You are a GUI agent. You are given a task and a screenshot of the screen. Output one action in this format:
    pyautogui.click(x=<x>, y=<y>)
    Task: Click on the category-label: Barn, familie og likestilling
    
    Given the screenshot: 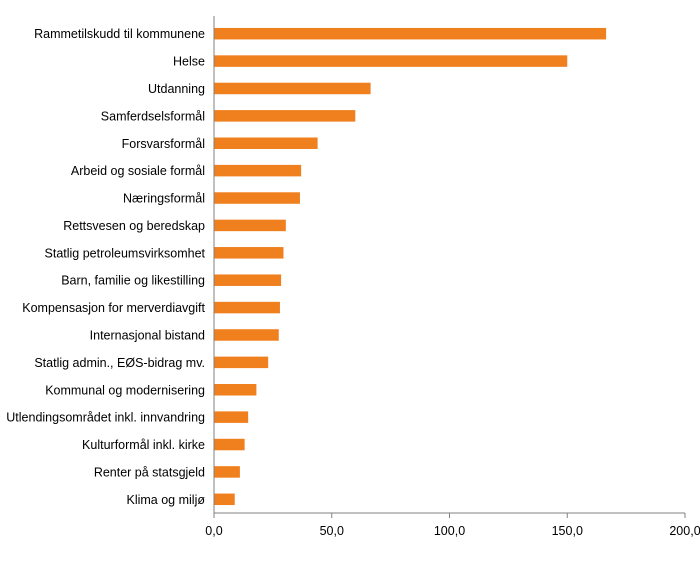 What is the action you would take?
    pyautogui.click(x=133, y=281)
    